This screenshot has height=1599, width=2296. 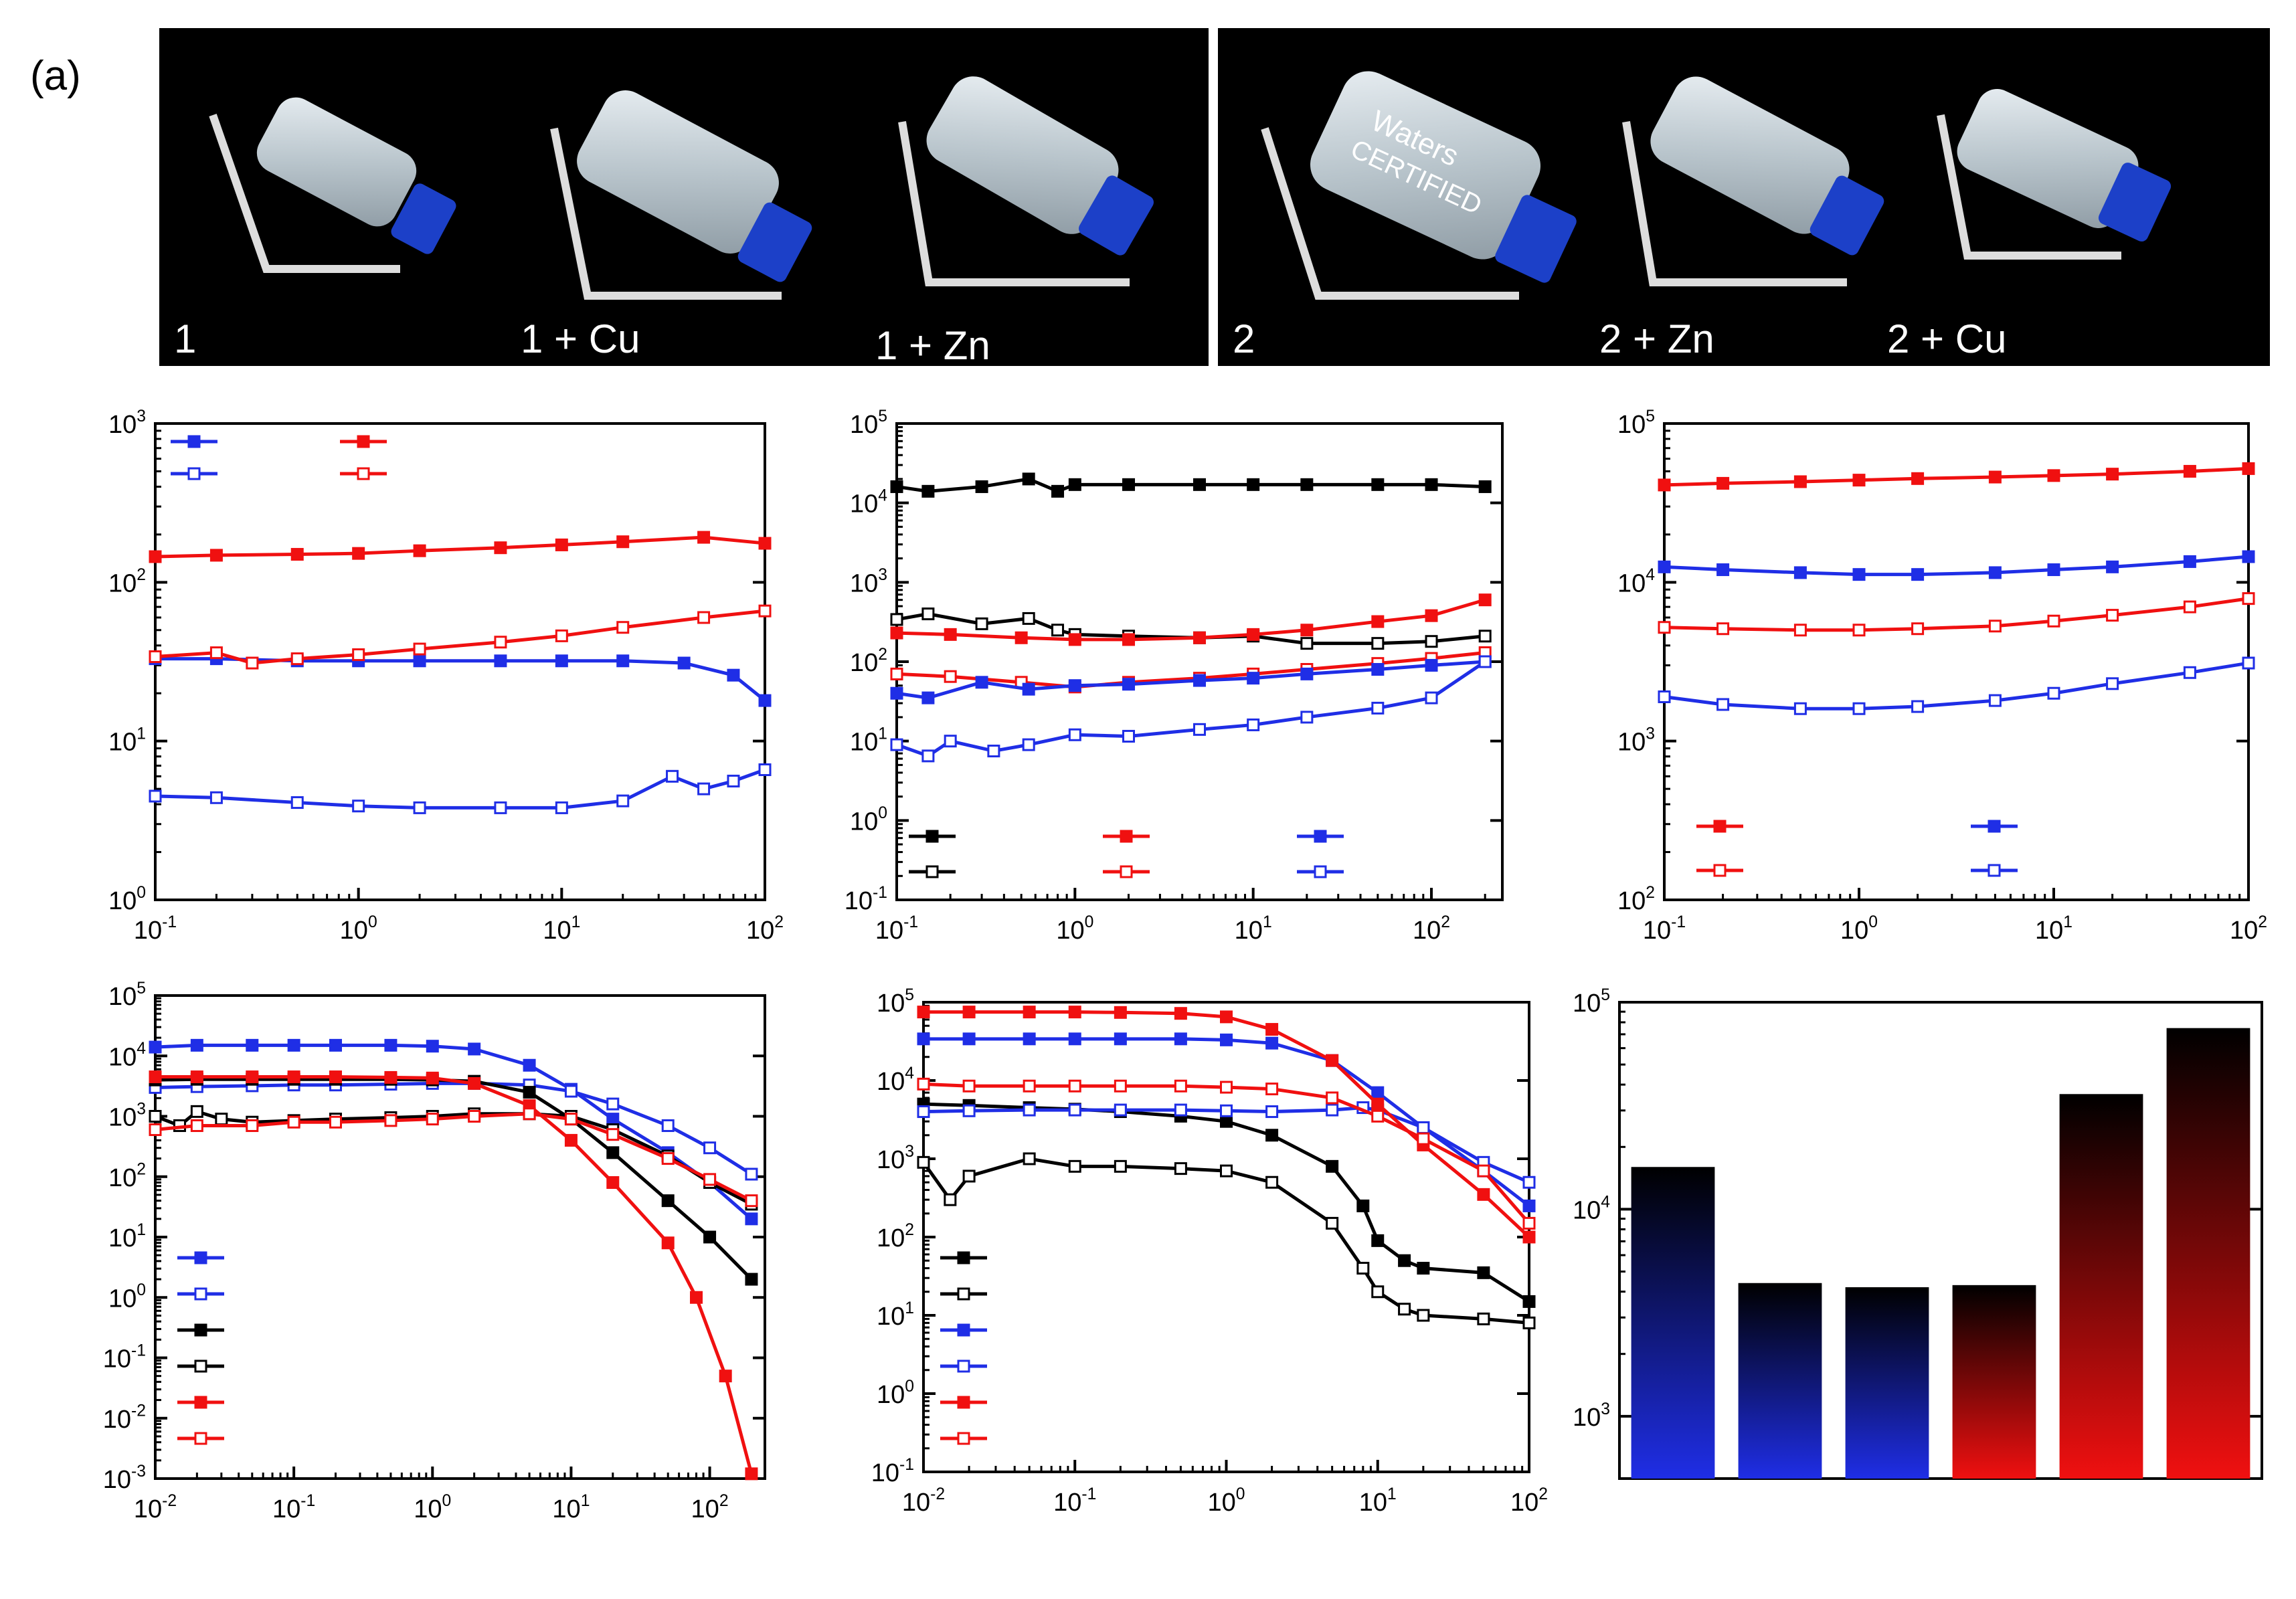 I want to click on series-c-5-point, so click(x=1075, y=734).